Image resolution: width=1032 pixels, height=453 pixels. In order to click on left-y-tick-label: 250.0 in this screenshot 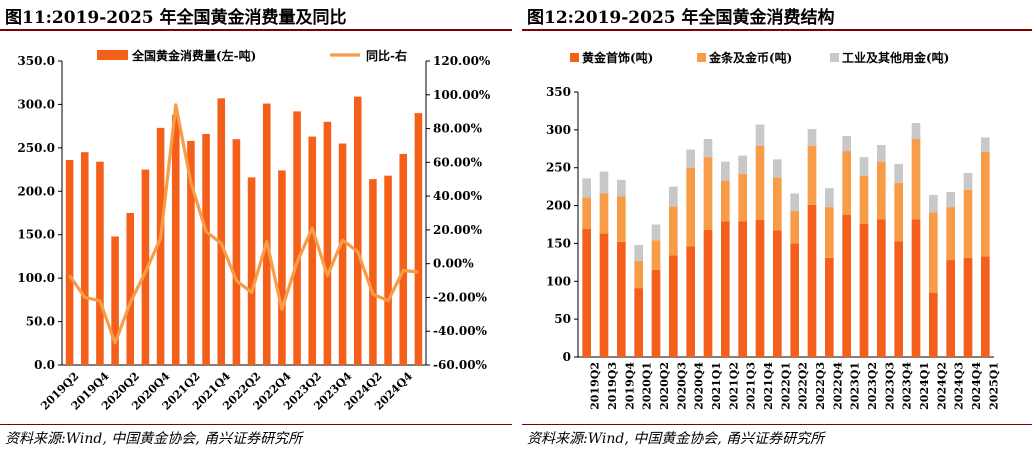, I will do `click(36, 148)`.